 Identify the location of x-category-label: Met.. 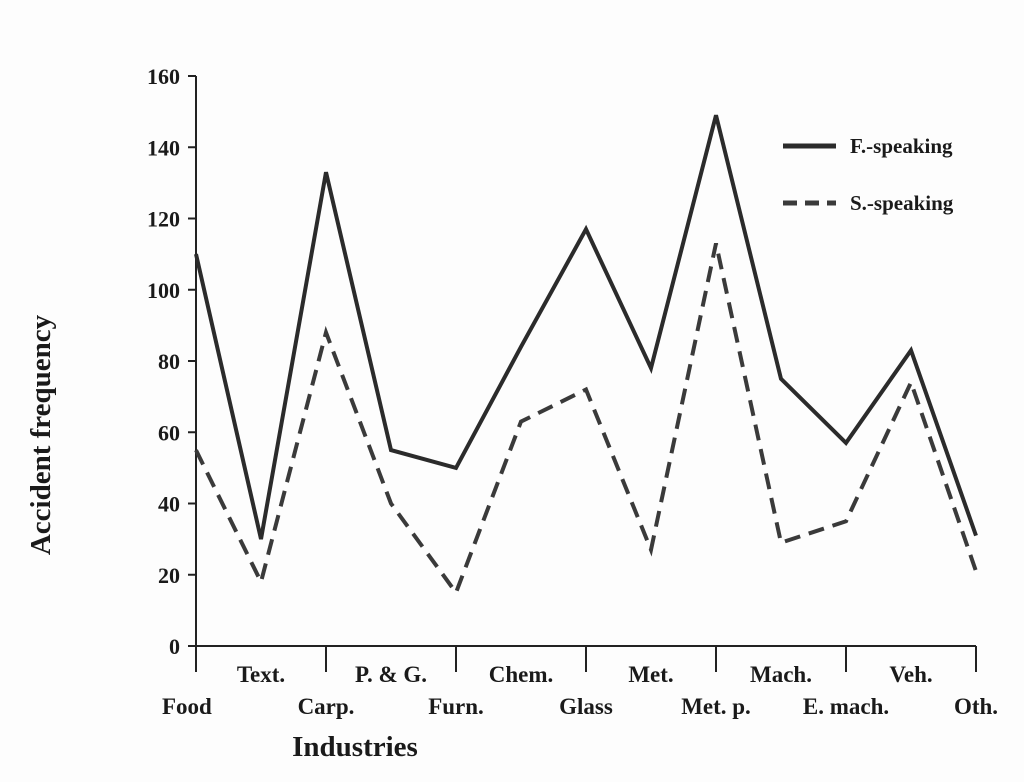
(650, 674).